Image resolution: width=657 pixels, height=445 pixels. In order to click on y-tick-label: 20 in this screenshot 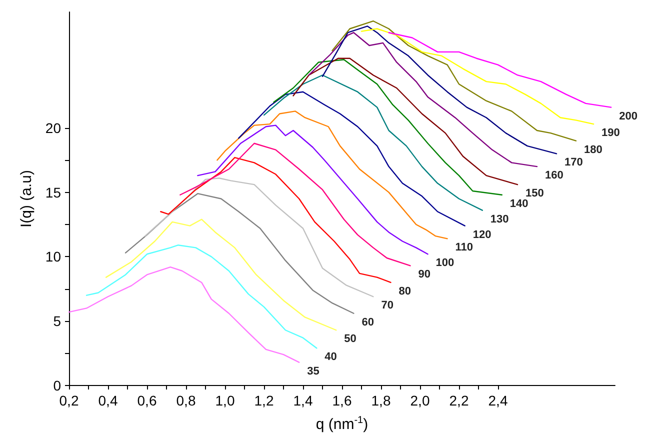, I will do `click(53, 128)`.